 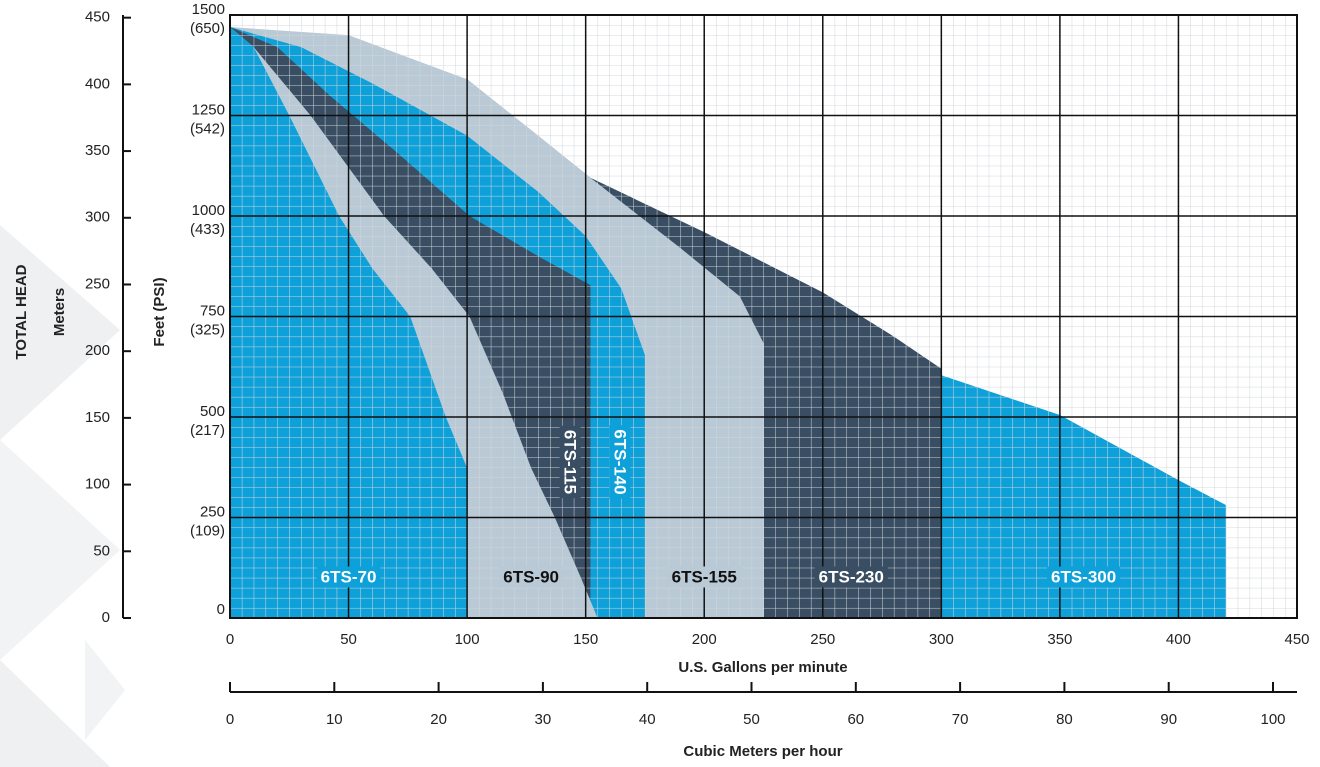 I want to click on x2-tick-label: 20, so click(x=438, y=719).